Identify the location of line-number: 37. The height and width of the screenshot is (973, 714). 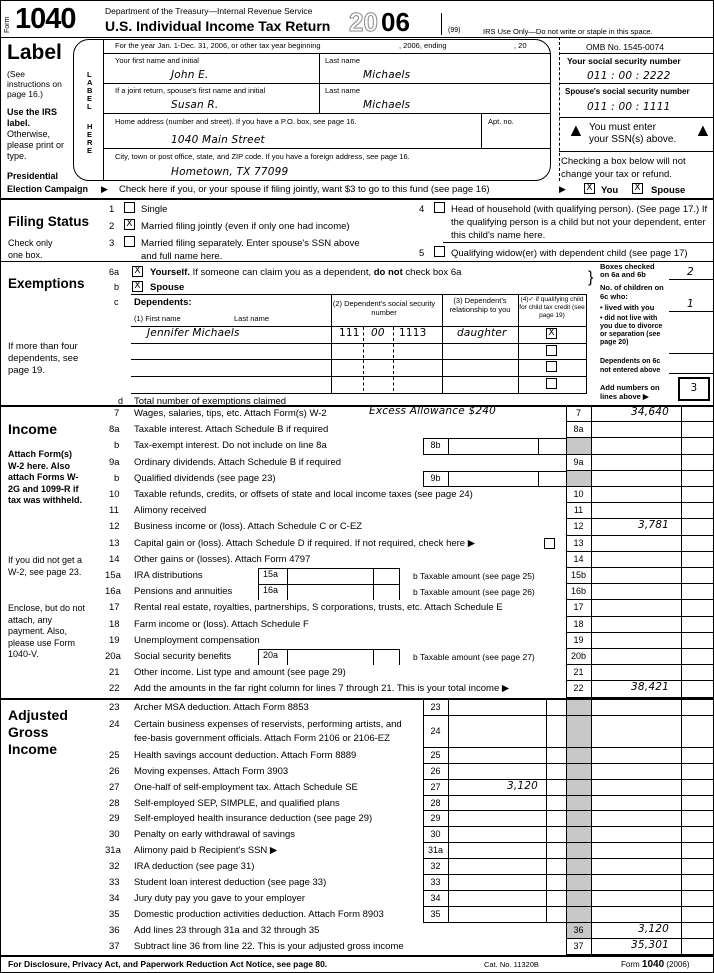
(114, 946).